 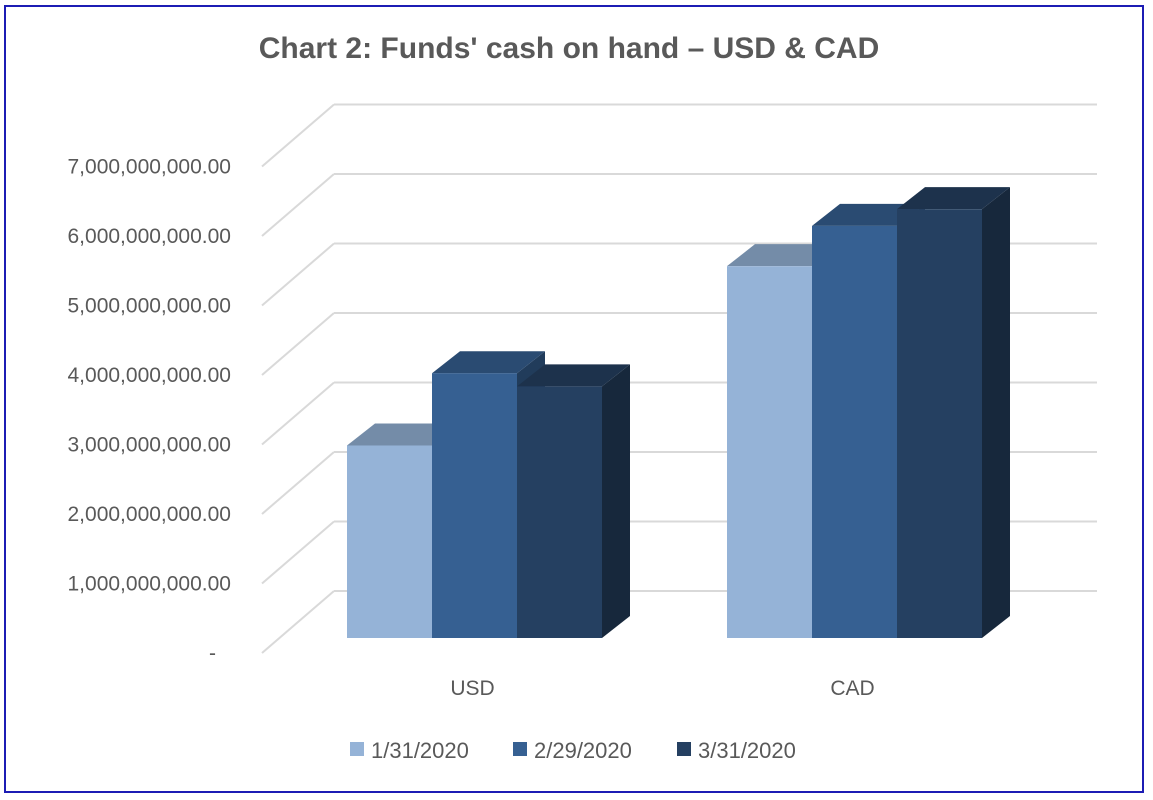 I want to click on legend-label-0: 1/31/2020, so click(x=420, y=750).